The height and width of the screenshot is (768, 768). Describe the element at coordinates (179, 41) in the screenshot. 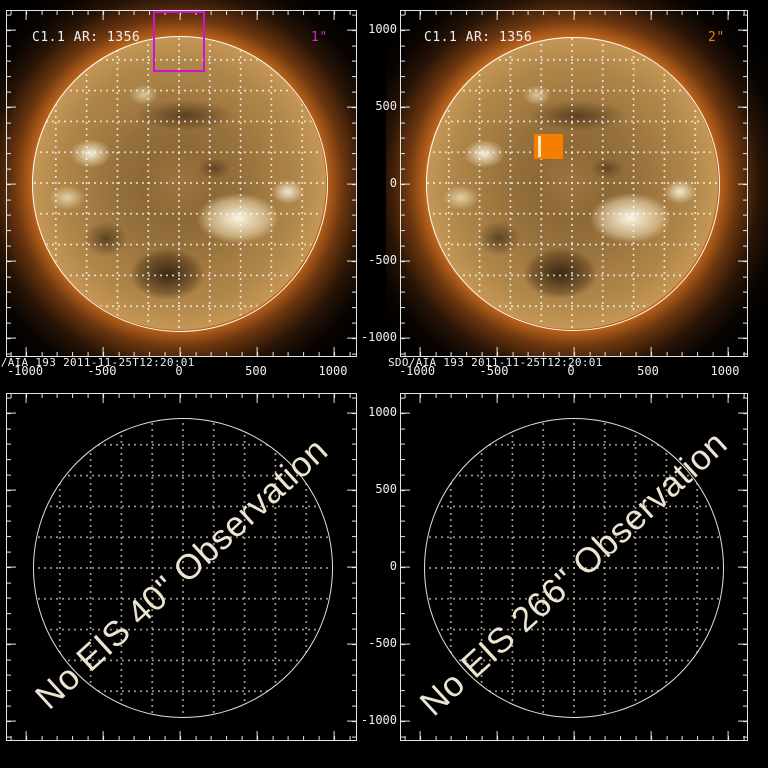

I see `fov-rectangle-1arcsec` at that location.